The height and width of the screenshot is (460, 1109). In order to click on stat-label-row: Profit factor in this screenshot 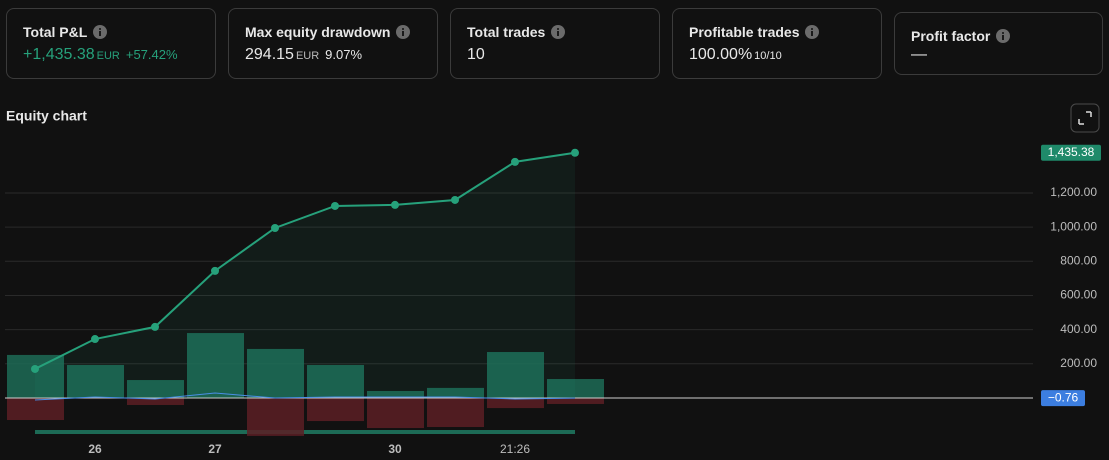, I will do `click(998, 36)`.